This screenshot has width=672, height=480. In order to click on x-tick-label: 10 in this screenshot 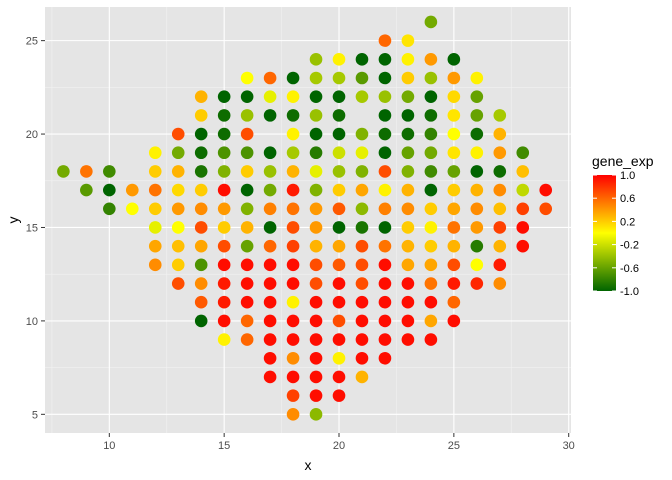, I will do `click(109, 446)`.